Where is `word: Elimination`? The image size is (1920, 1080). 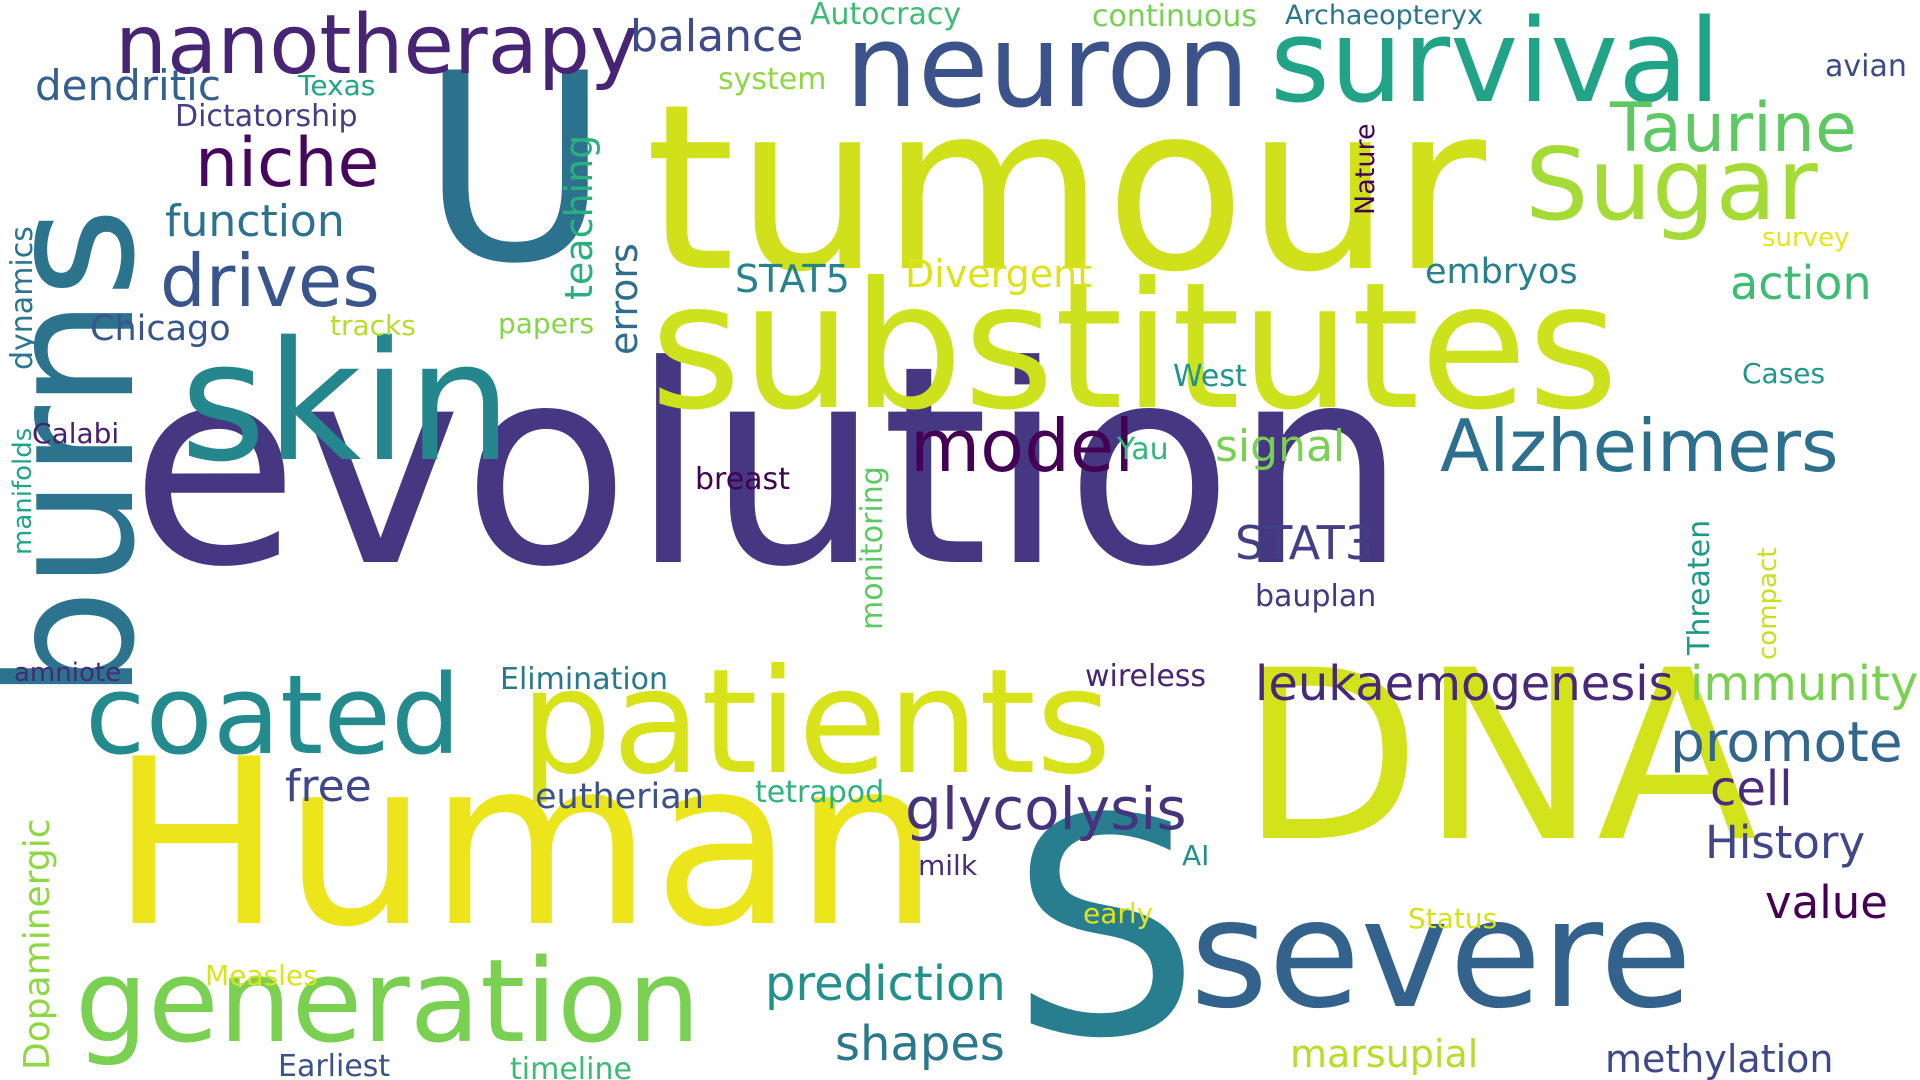 word: Elimination is located at coordinates (584, 679).